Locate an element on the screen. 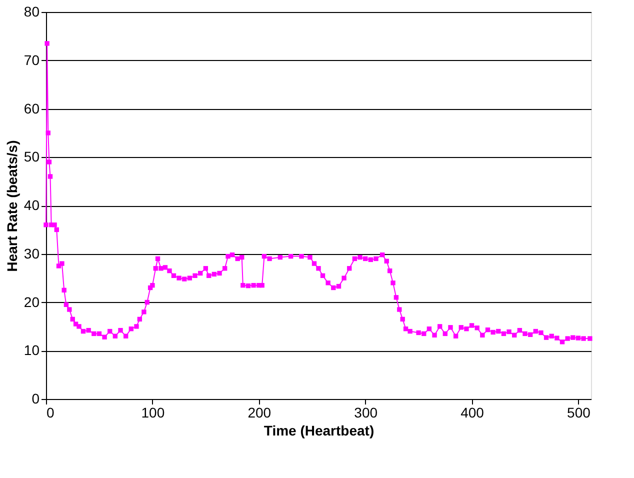  y-tick-label: 50 is located at coordinates (32, 156).